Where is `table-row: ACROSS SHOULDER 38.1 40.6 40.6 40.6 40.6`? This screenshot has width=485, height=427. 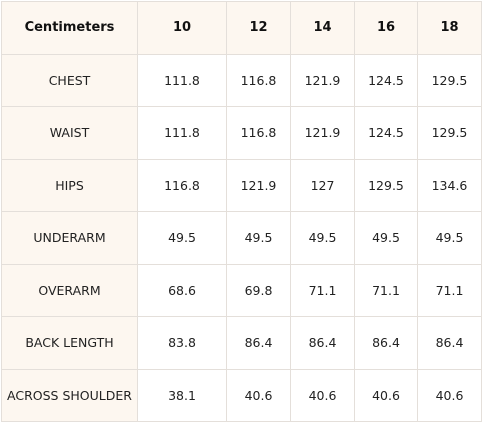 table-row: ACROSS SHOULDER 38.1 40.6 40.6 40.6 40.6 is located at coordinates (241, 395).